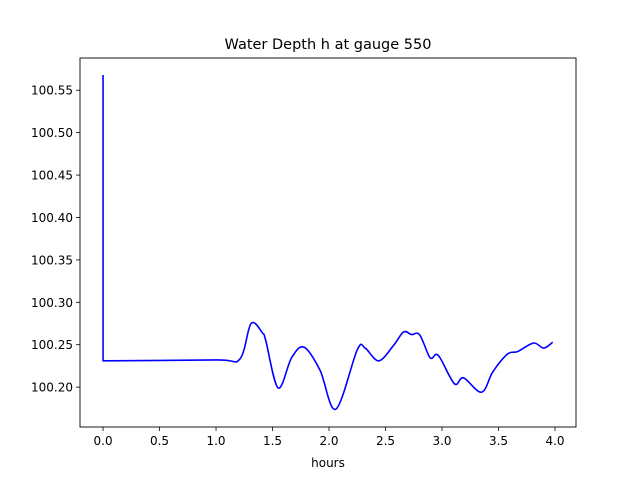  I want to click on x-tick-label: 3.5, so click(498, 441).